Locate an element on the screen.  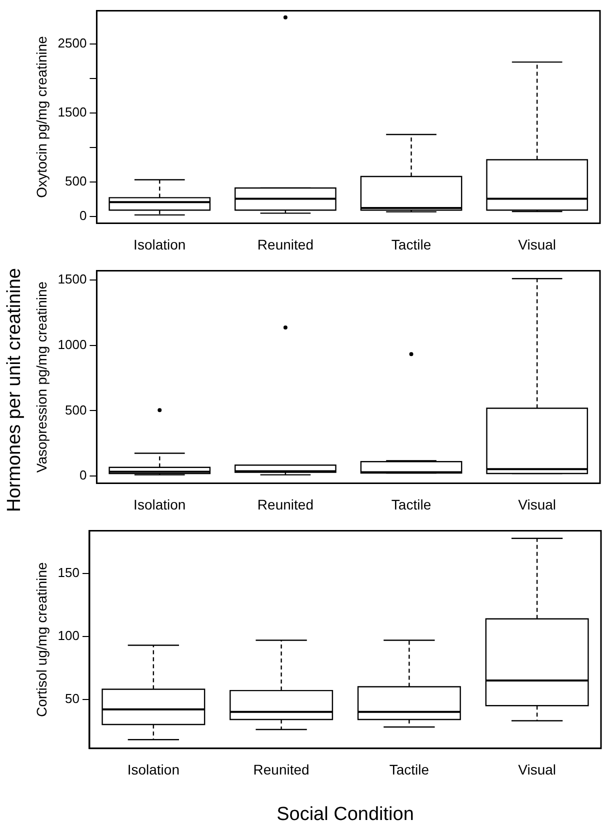
y-tick-label: 150 is located at coordinates (69, 572).